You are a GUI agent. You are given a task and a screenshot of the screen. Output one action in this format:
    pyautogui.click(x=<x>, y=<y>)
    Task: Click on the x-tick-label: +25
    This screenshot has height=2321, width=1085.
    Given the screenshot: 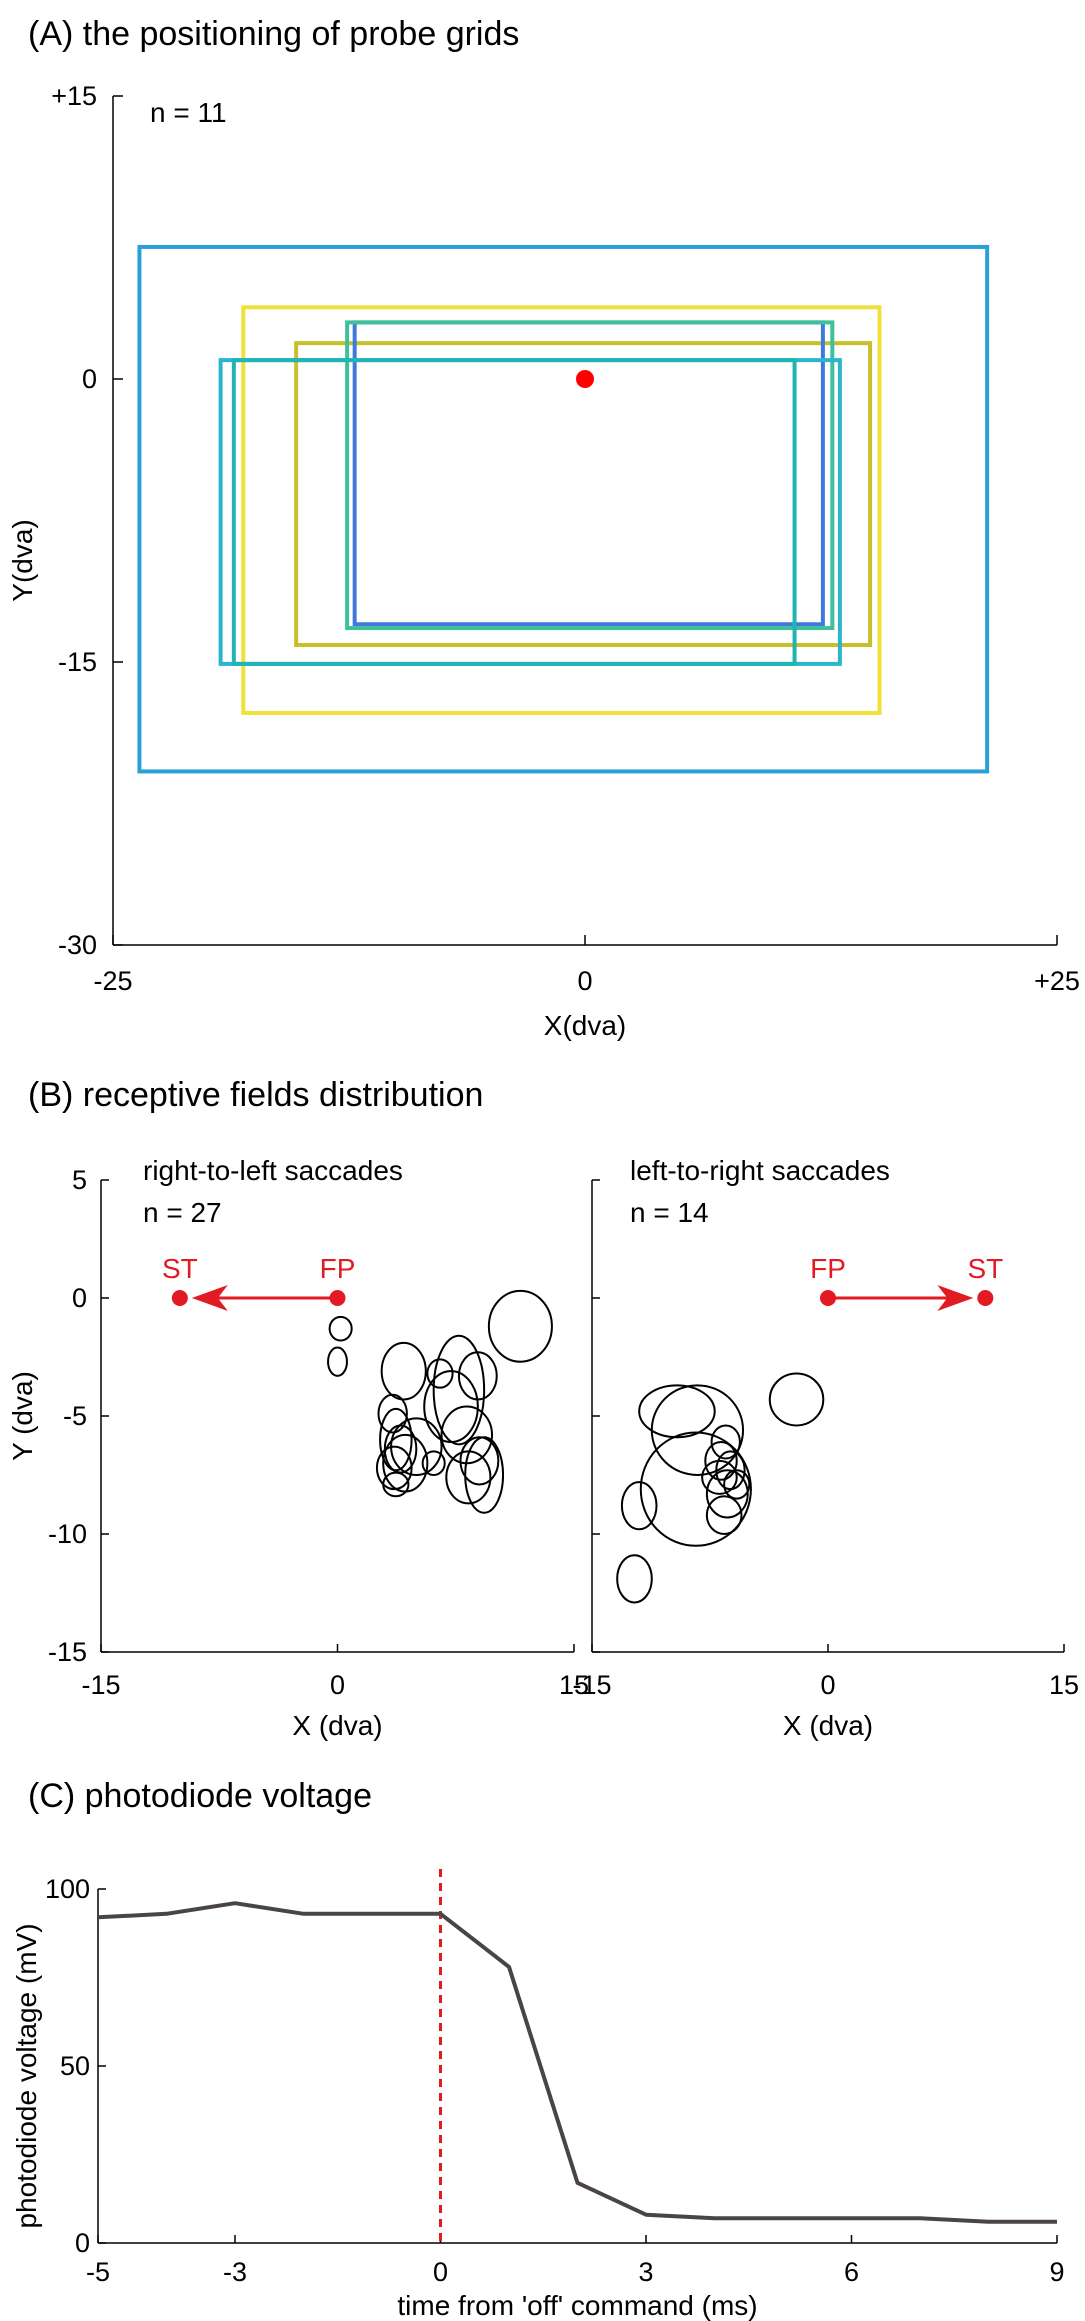 What is the action you would take?
    pyautogui.click(x=1057, y=981)
    